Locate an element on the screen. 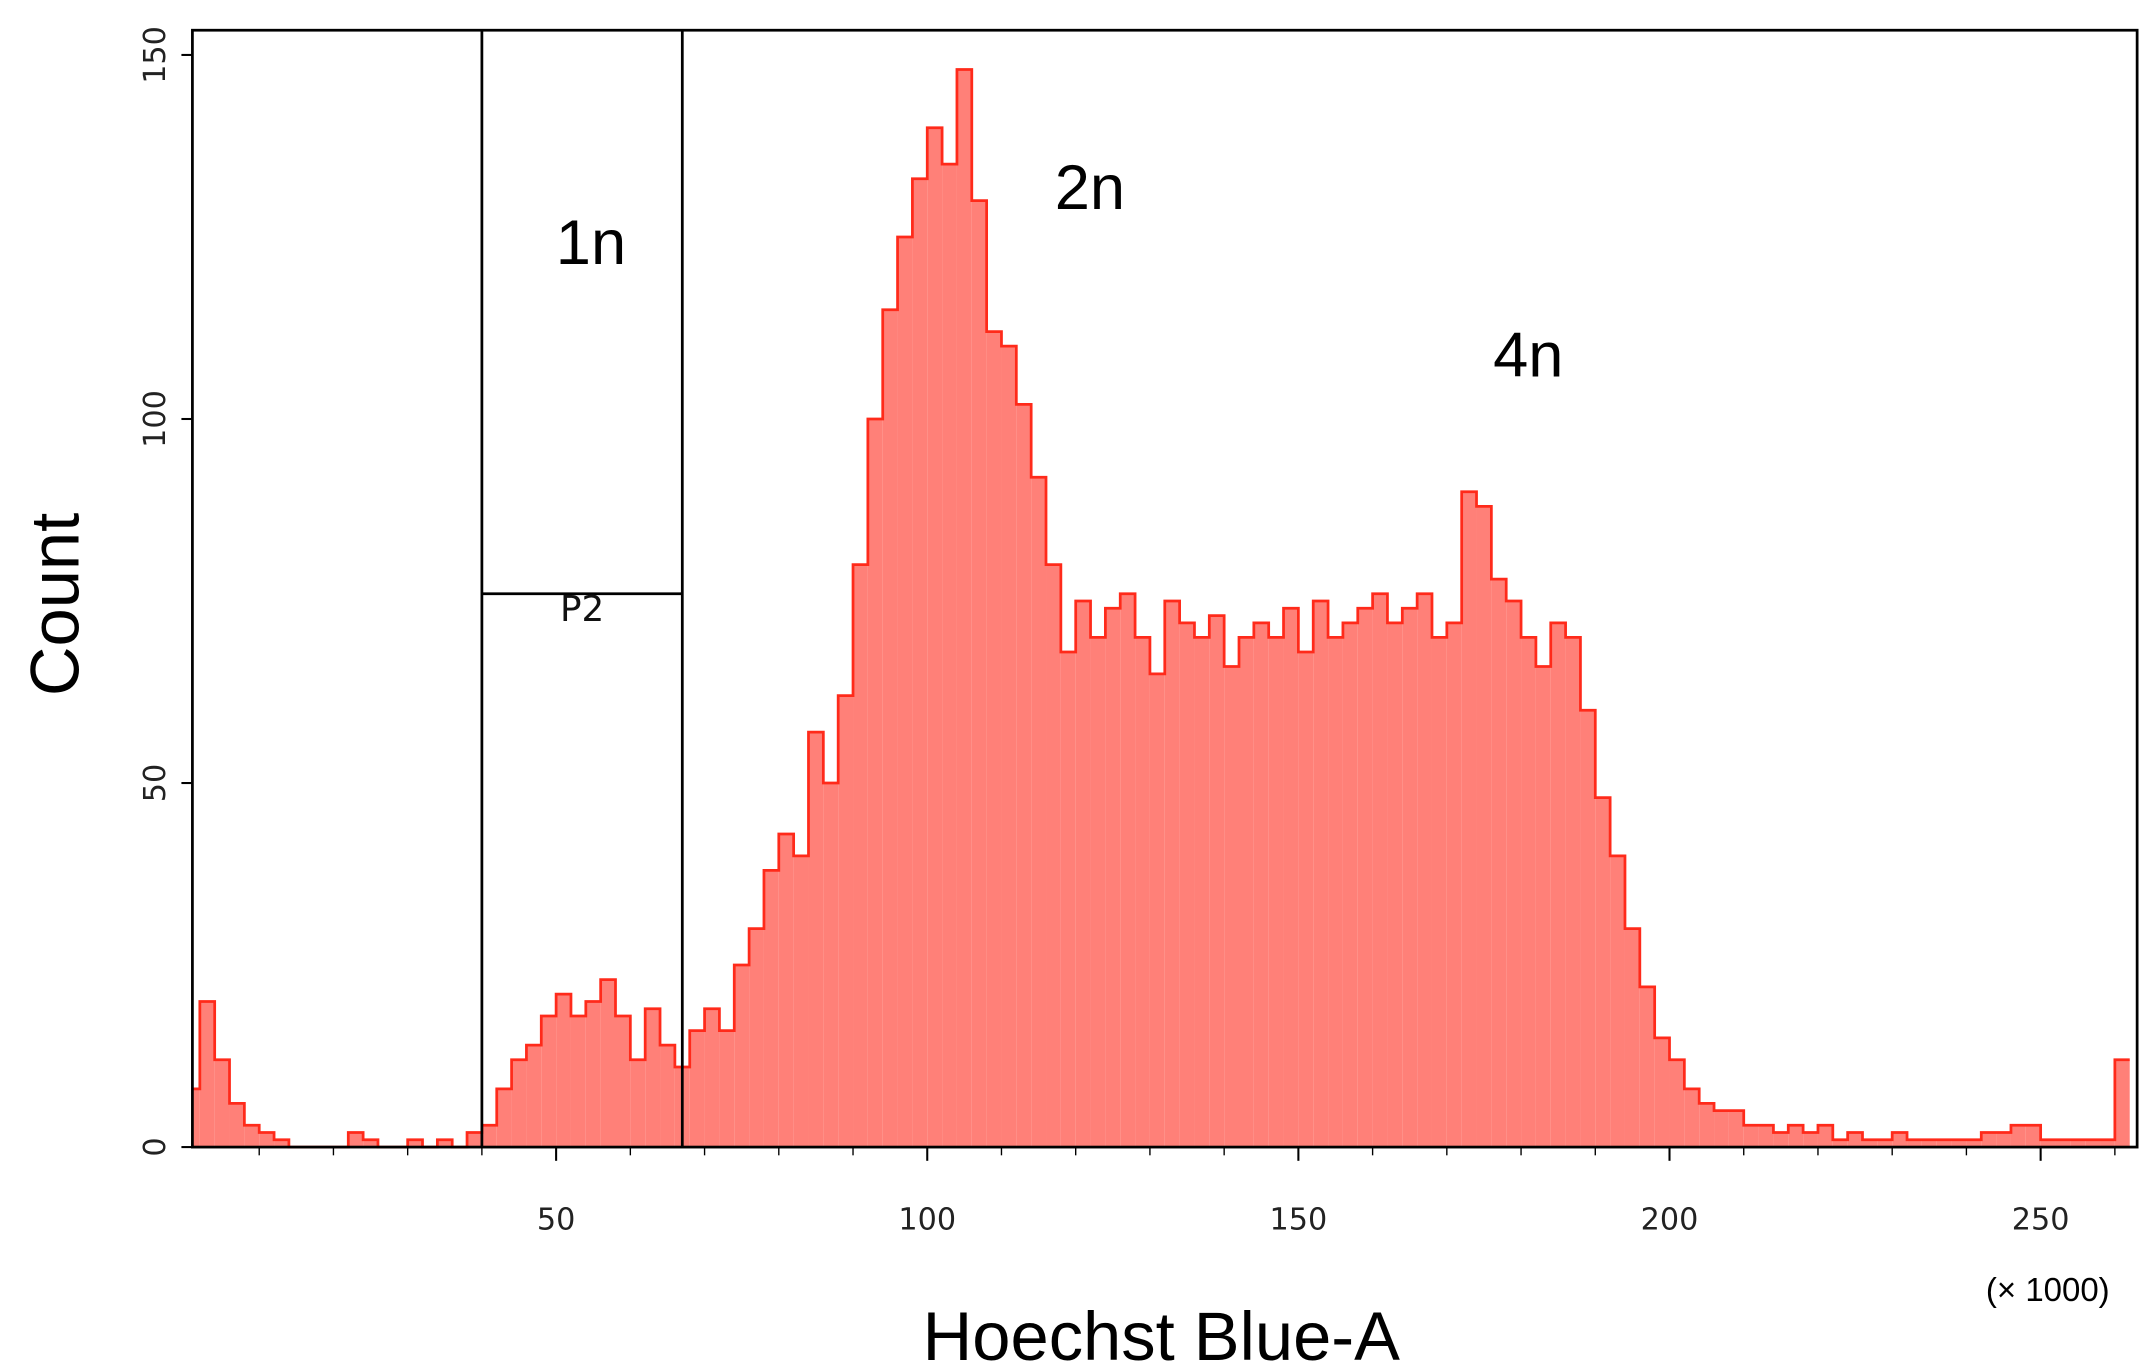 The width and height of the screenshot is (2155, 1371). y-tick-label: 150 is located at coordinates (155, 55).